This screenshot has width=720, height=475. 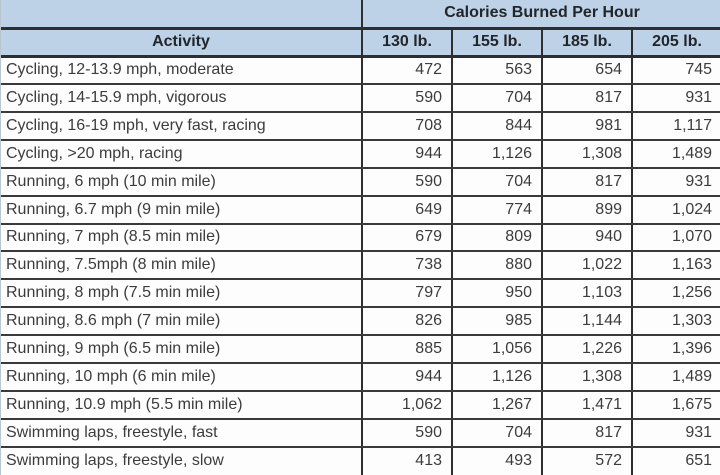 What do you see at coordinates (181, 43) in the screenshot?
I see `column-header-activity: Activity` at bounding box center [181, 43].